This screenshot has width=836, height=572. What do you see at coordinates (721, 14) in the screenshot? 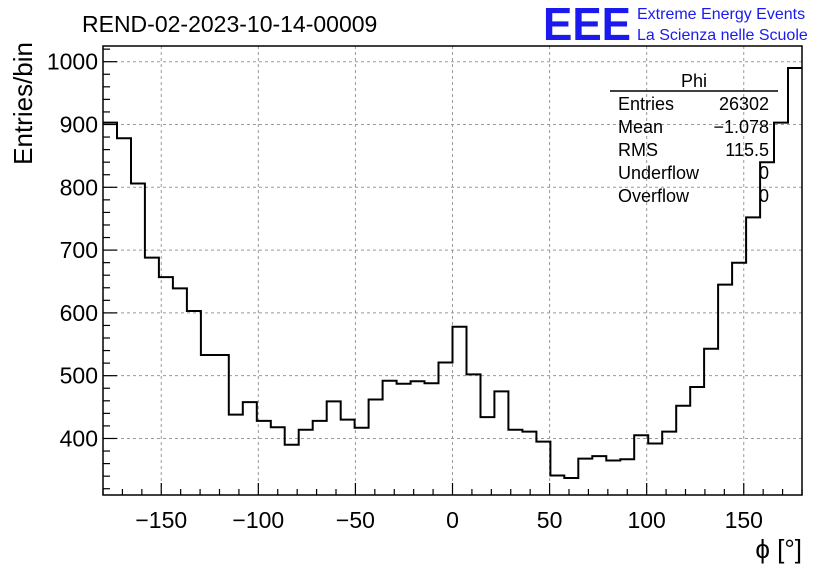
I see `logo-line-1: Extreme Energy Events` at bounding box center [721, 14].